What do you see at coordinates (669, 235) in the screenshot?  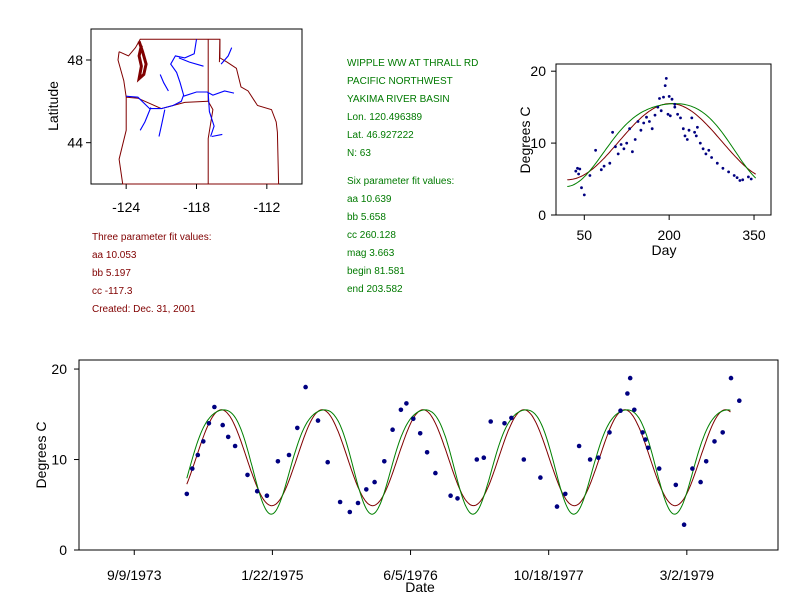 I see `annual-x-tick-label: 200` at bounding box center [669, 235].